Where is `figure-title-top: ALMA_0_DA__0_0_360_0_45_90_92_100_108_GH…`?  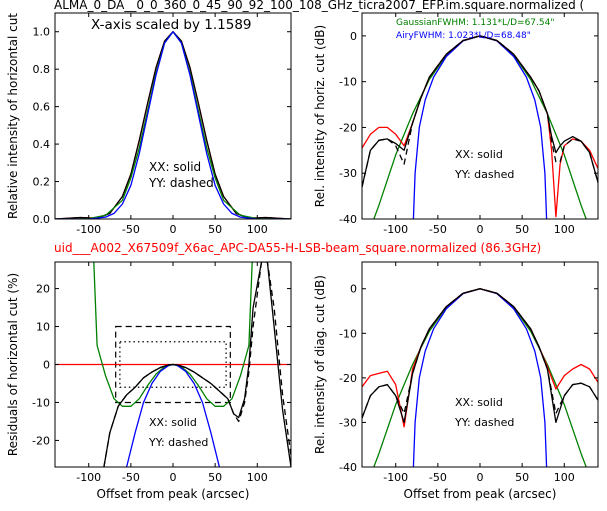 figure-title-top: ALMA_0_DA__0_0_360_0_45_90_92_100_108_GH… is located at coordinates (319, 6).